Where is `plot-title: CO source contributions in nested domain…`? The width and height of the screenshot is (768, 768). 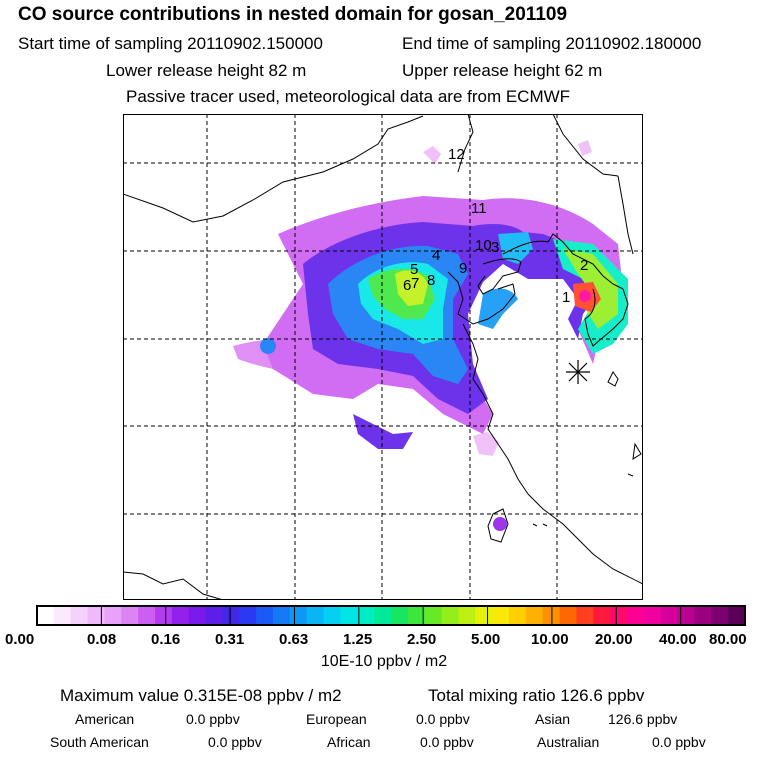
plot-title: CO source contributions in nested domain… is located at coordinates (293, 14).